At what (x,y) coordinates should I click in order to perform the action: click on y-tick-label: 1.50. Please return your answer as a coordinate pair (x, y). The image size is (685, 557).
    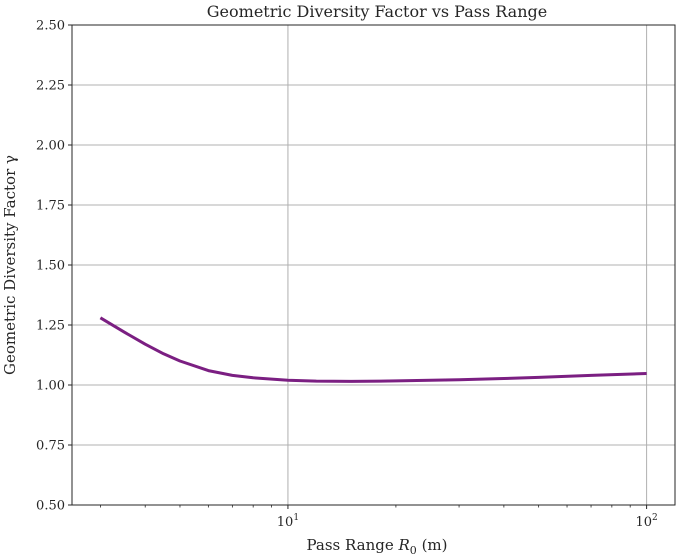
    Looking at the image, I should click on (50, 266).